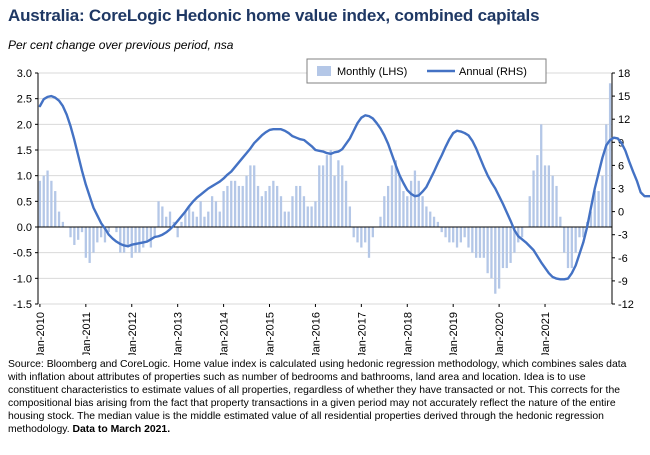 The height and width of the screenshot is (455, 650). I want to click on y-left-tick-label: 3.0, so click(24, 74).